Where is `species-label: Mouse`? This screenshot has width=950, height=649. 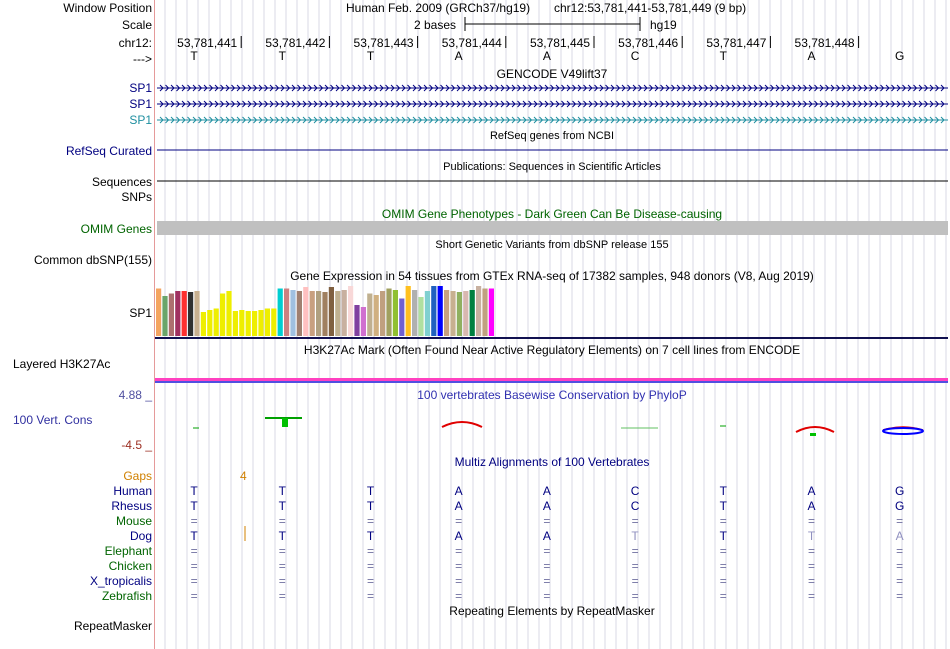
species-label: Mouse is located at coordinates (133, 521).